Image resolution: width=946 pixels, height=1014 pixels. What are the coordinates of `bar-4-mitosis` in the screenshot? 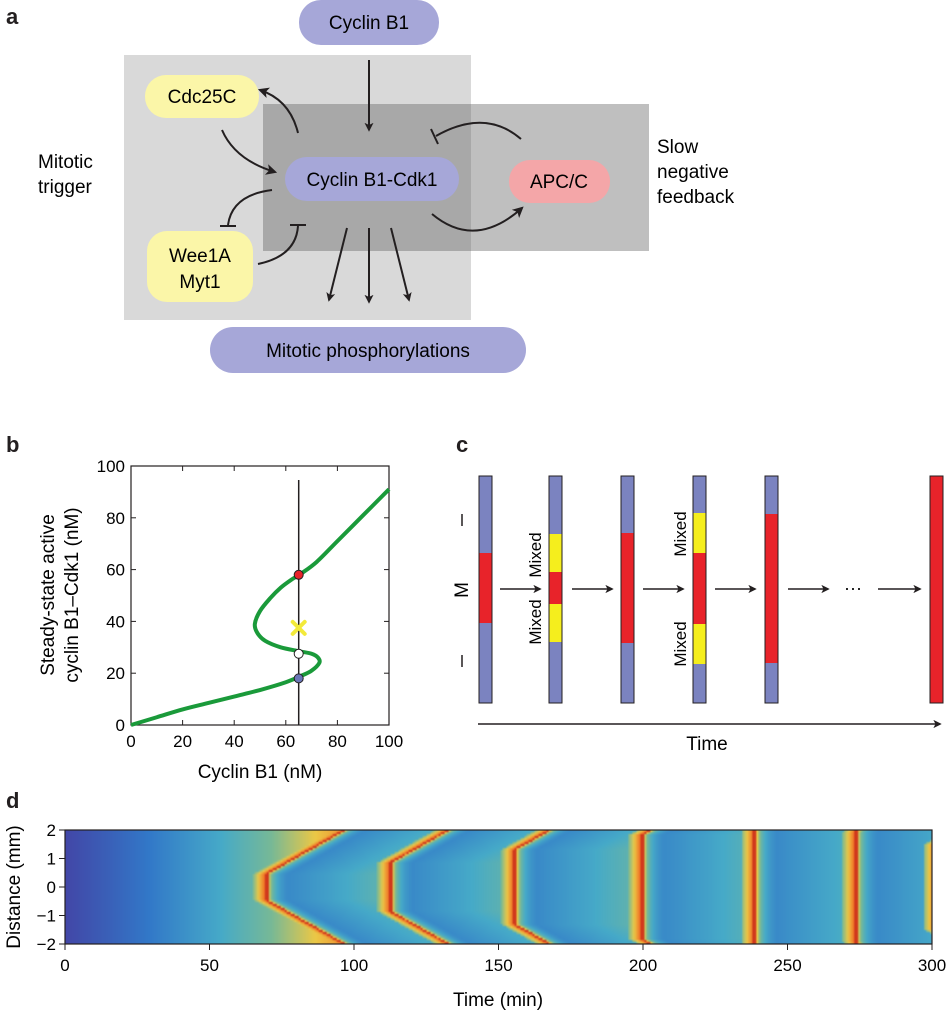 It's located at (699, 588).